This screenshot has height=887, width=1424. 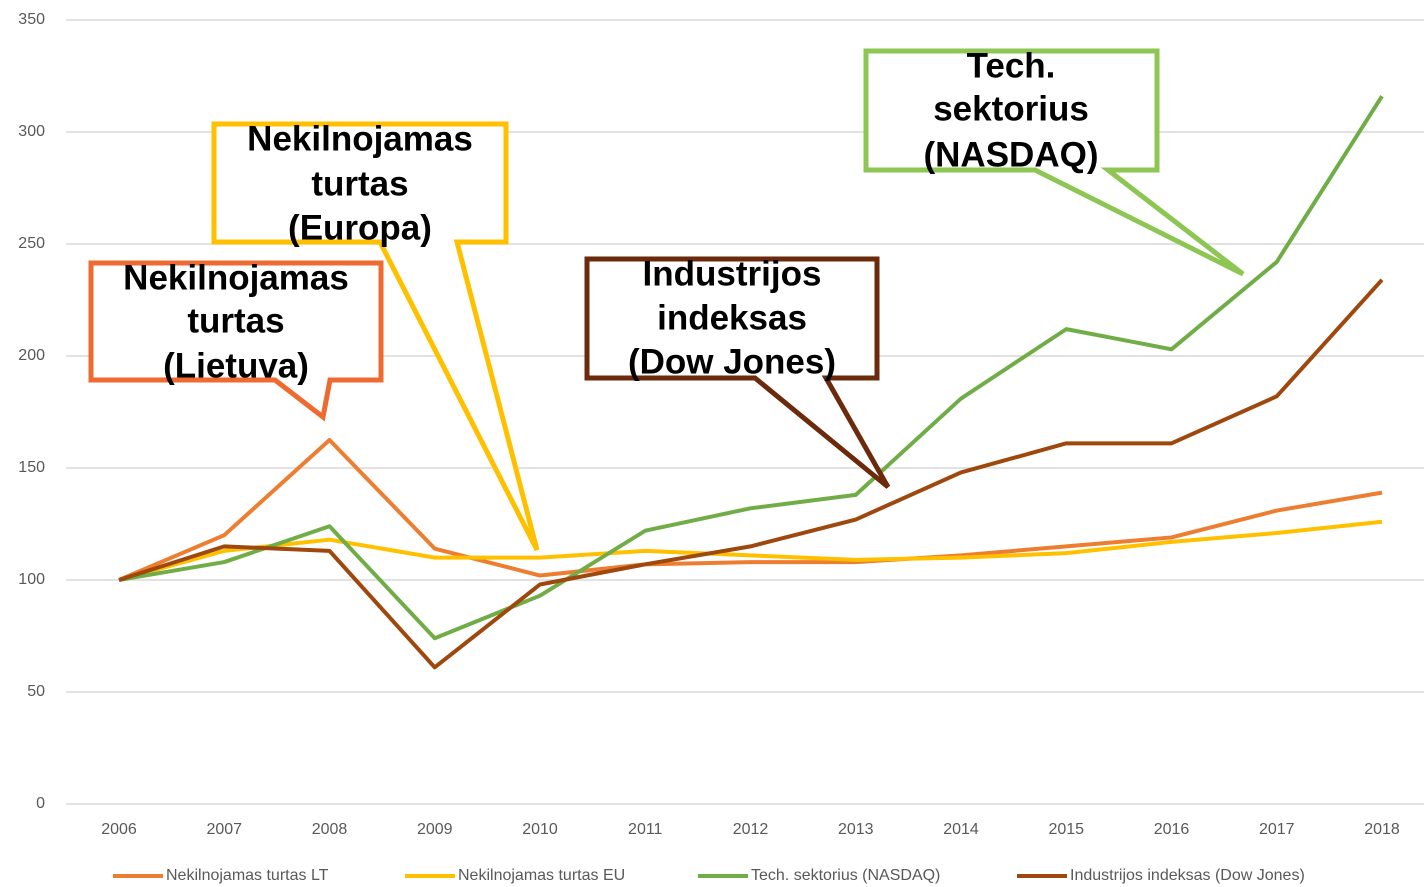 What do you see at coordinates (31, 579) in the screenshot?
I see `y-tick-label: 100` at bounding box center [31, 579].